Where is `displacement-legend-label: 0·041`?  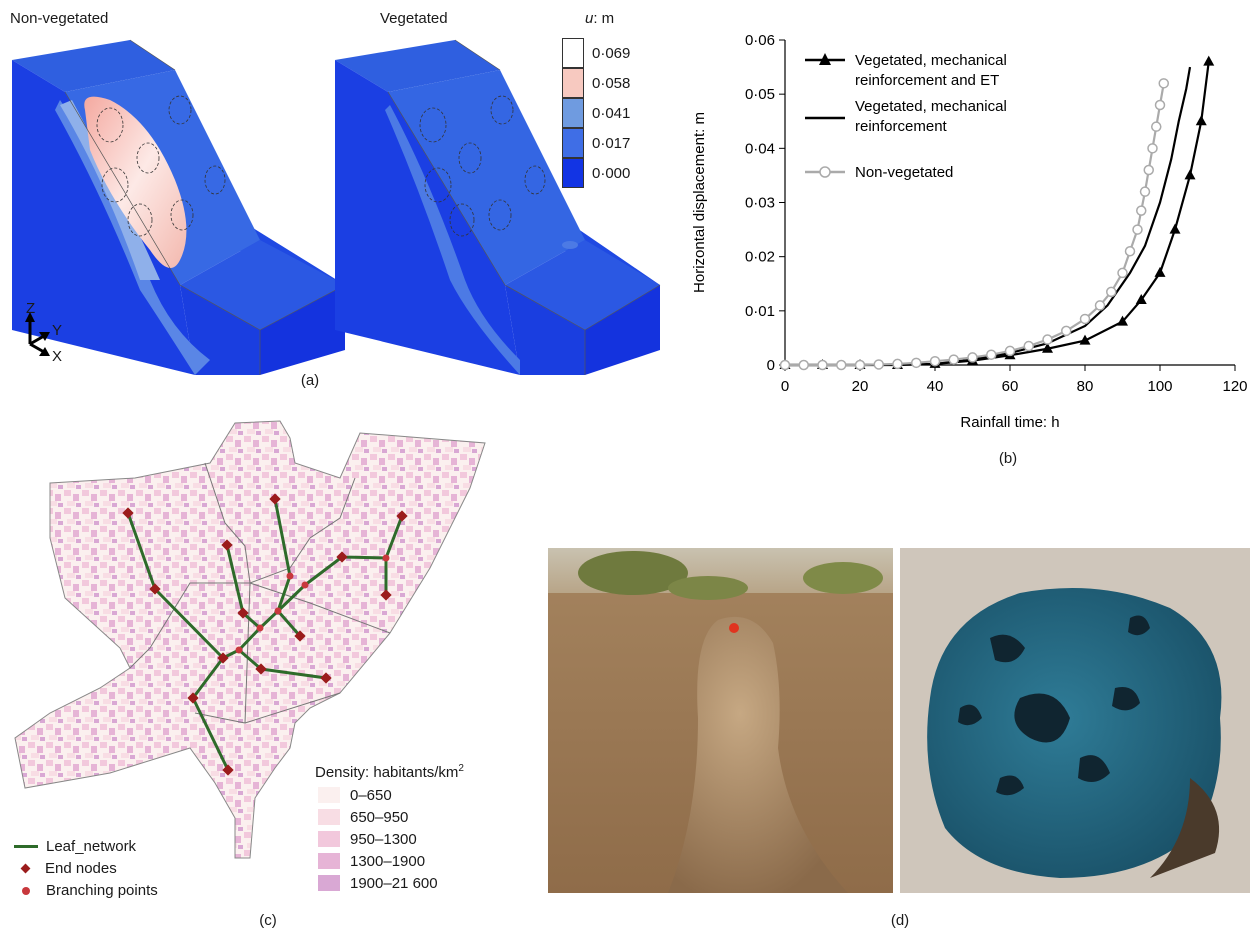 displacement-legend-label: 0·041 is located at coordinates (611, 113).